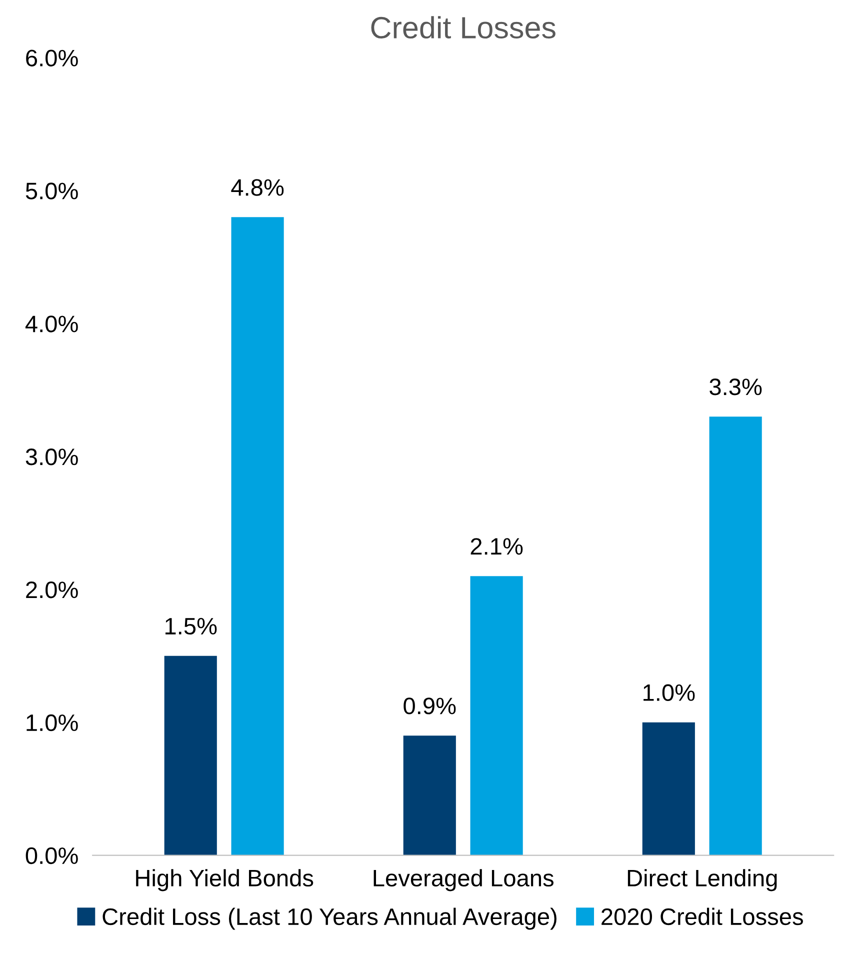 The width and height of the screenshot is (842, 961). What do you see at coordinates (52, 191) in the screenshot?
I see `y-tick-label: 5.0%` at bounding box center [52, 191].